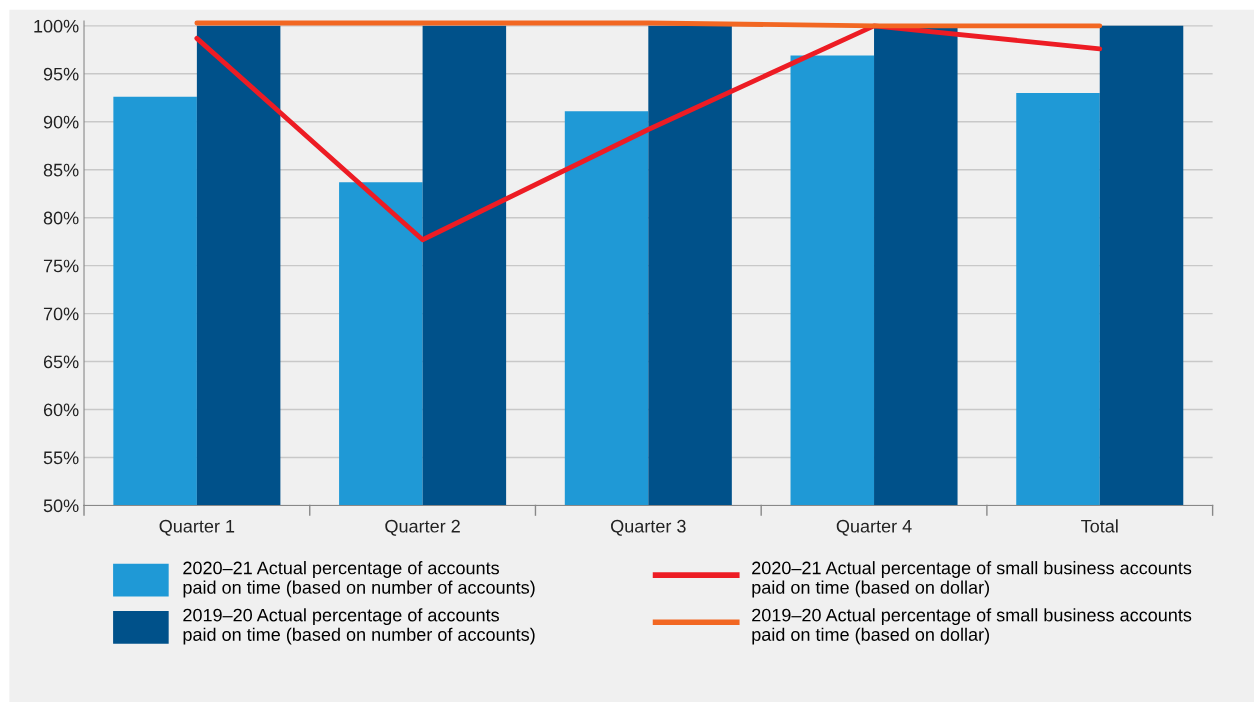  Describe the element at coordinates (61, 314) in the screenshot. I see `y-tick-label: 70%` at that location.